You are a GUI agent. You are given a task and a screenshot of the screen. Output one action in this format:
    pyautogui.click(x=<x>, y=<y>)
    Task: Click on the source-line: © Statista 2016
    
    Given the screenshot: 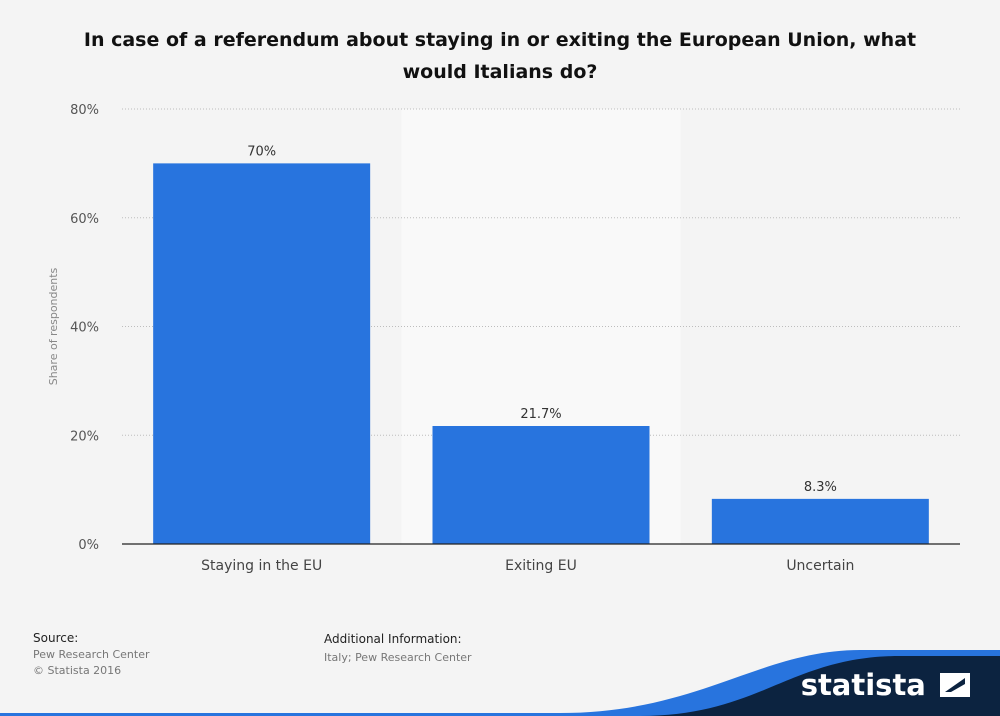 What is the action you would take?
    pyautogui.click(x=77, y=670)
    